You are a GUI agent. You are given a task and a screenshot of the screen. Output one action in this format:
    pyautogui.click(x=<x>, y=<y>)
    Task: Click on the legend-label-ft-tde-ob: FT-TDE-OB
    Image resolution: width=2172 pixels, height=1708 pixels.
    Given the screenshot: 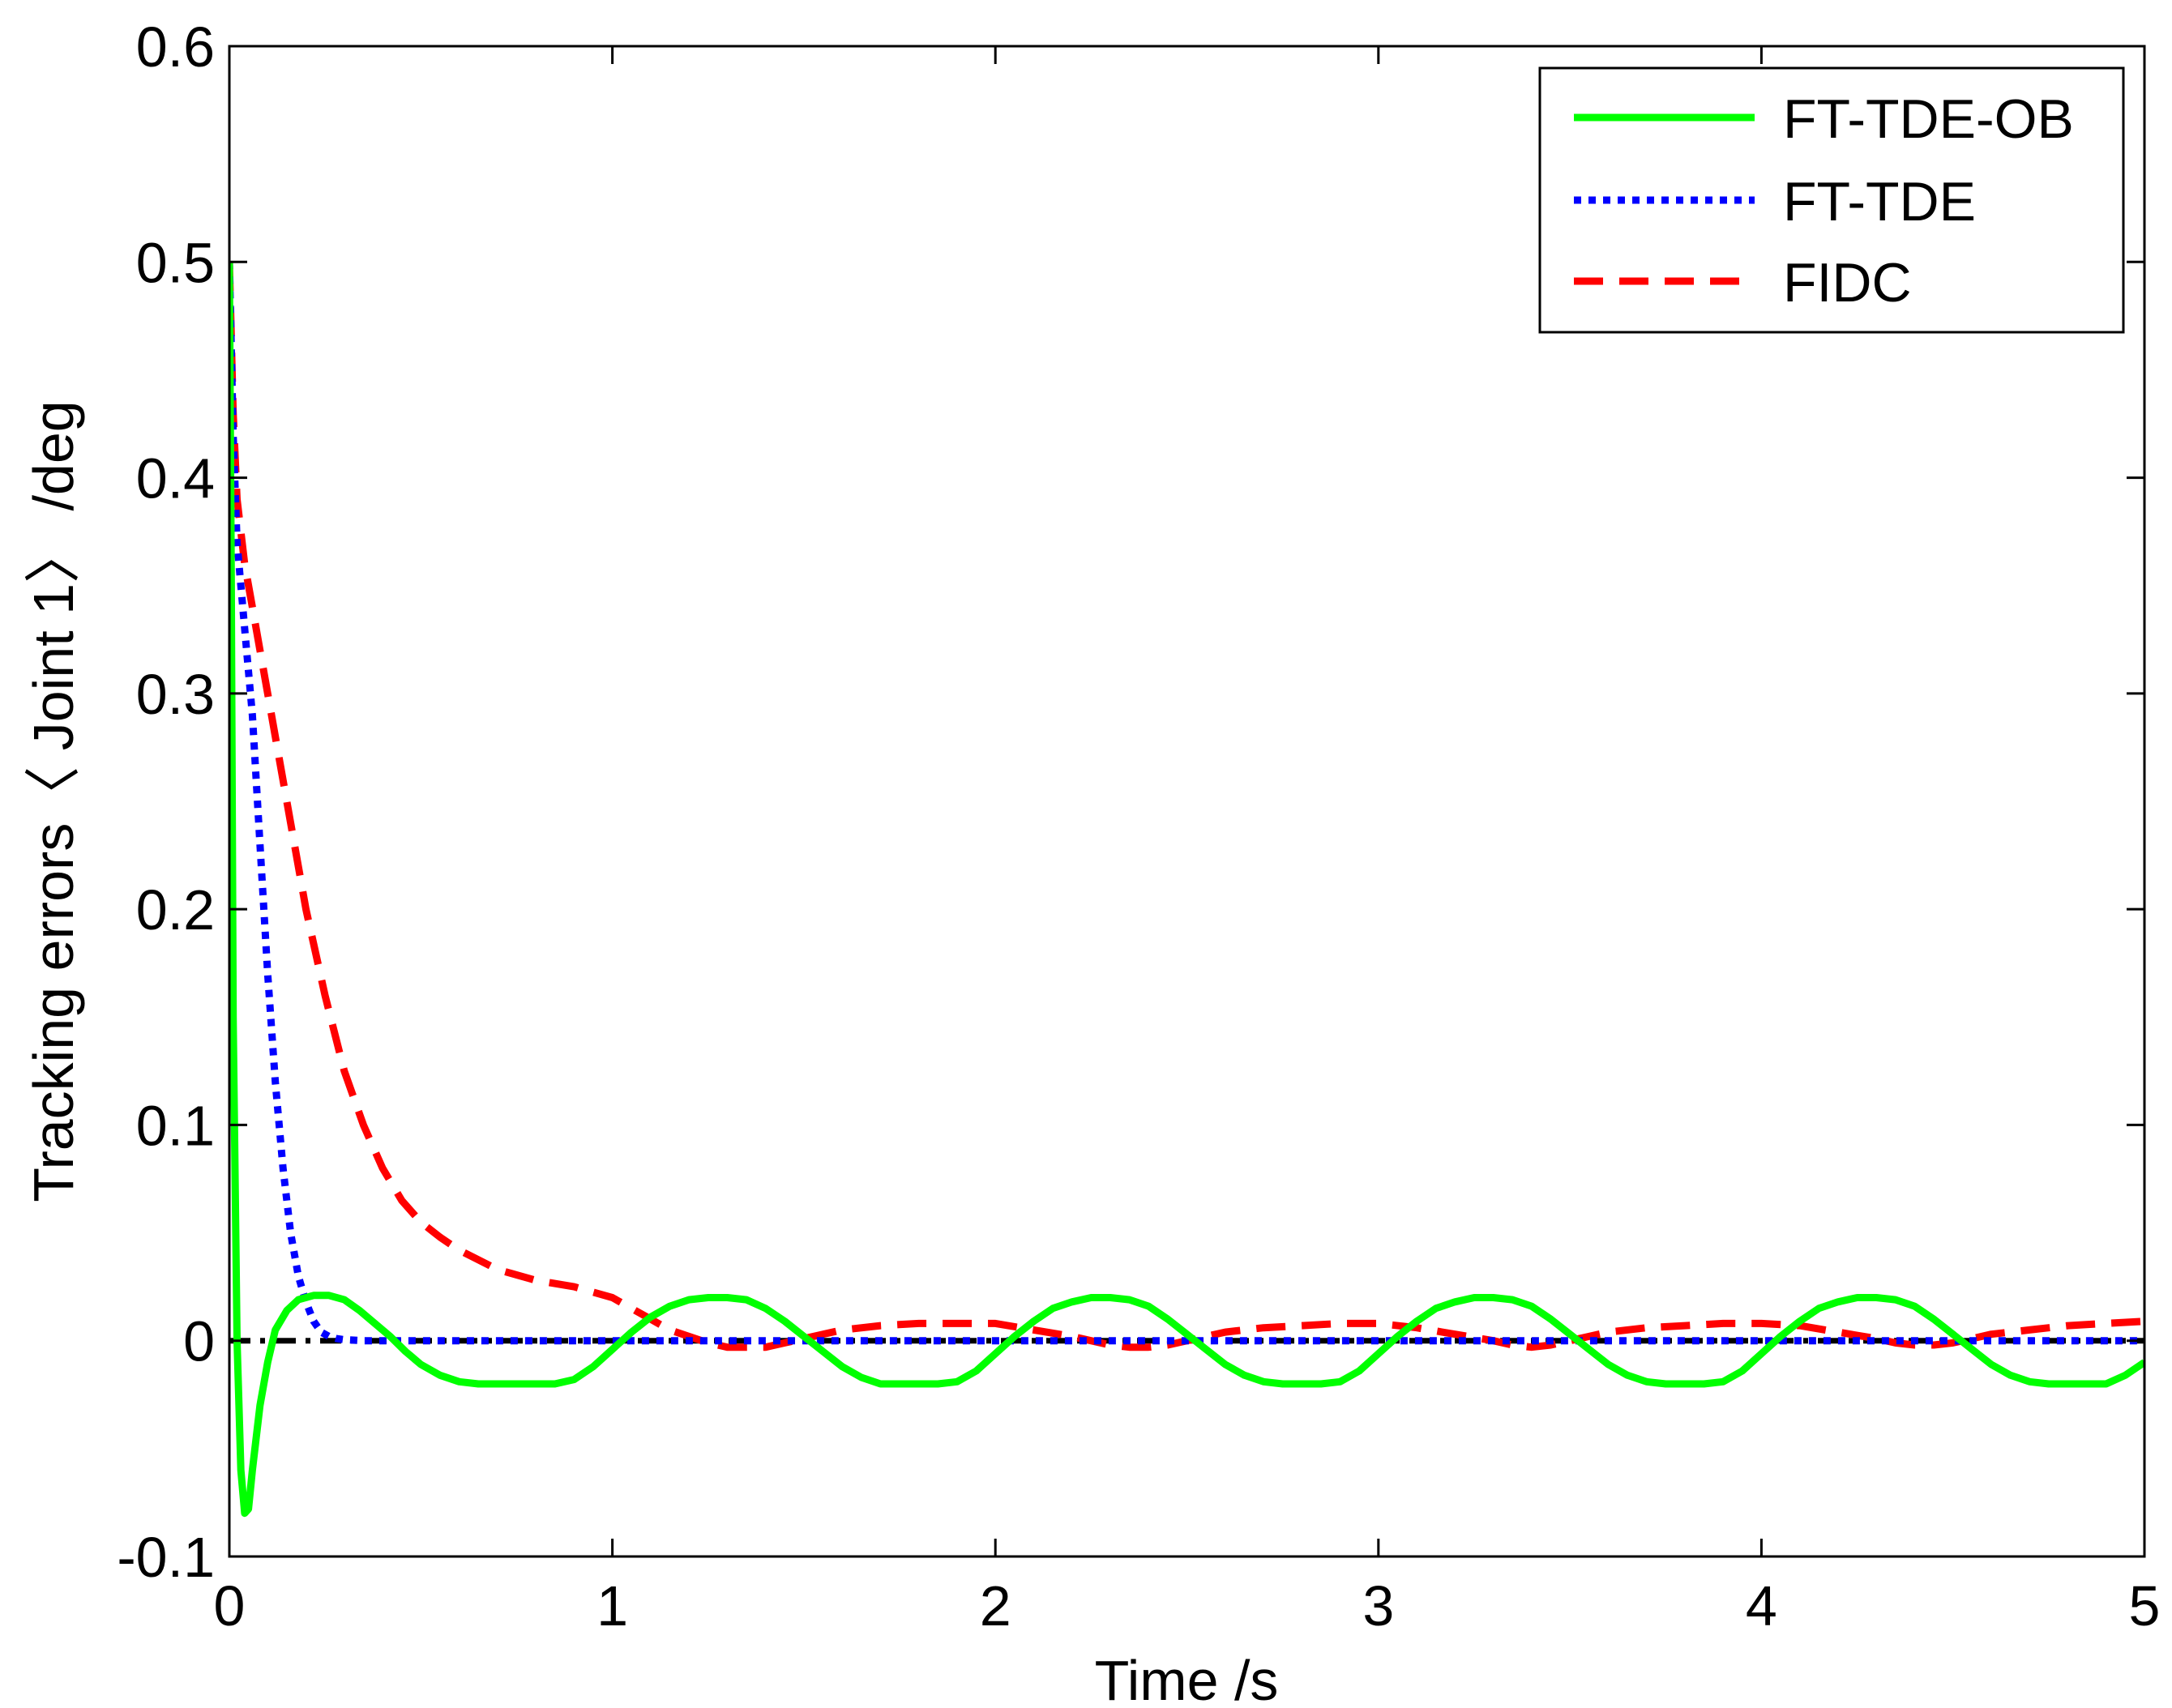 What is the action you would take?
    pyautogui.click(x=1928, y=119)
    